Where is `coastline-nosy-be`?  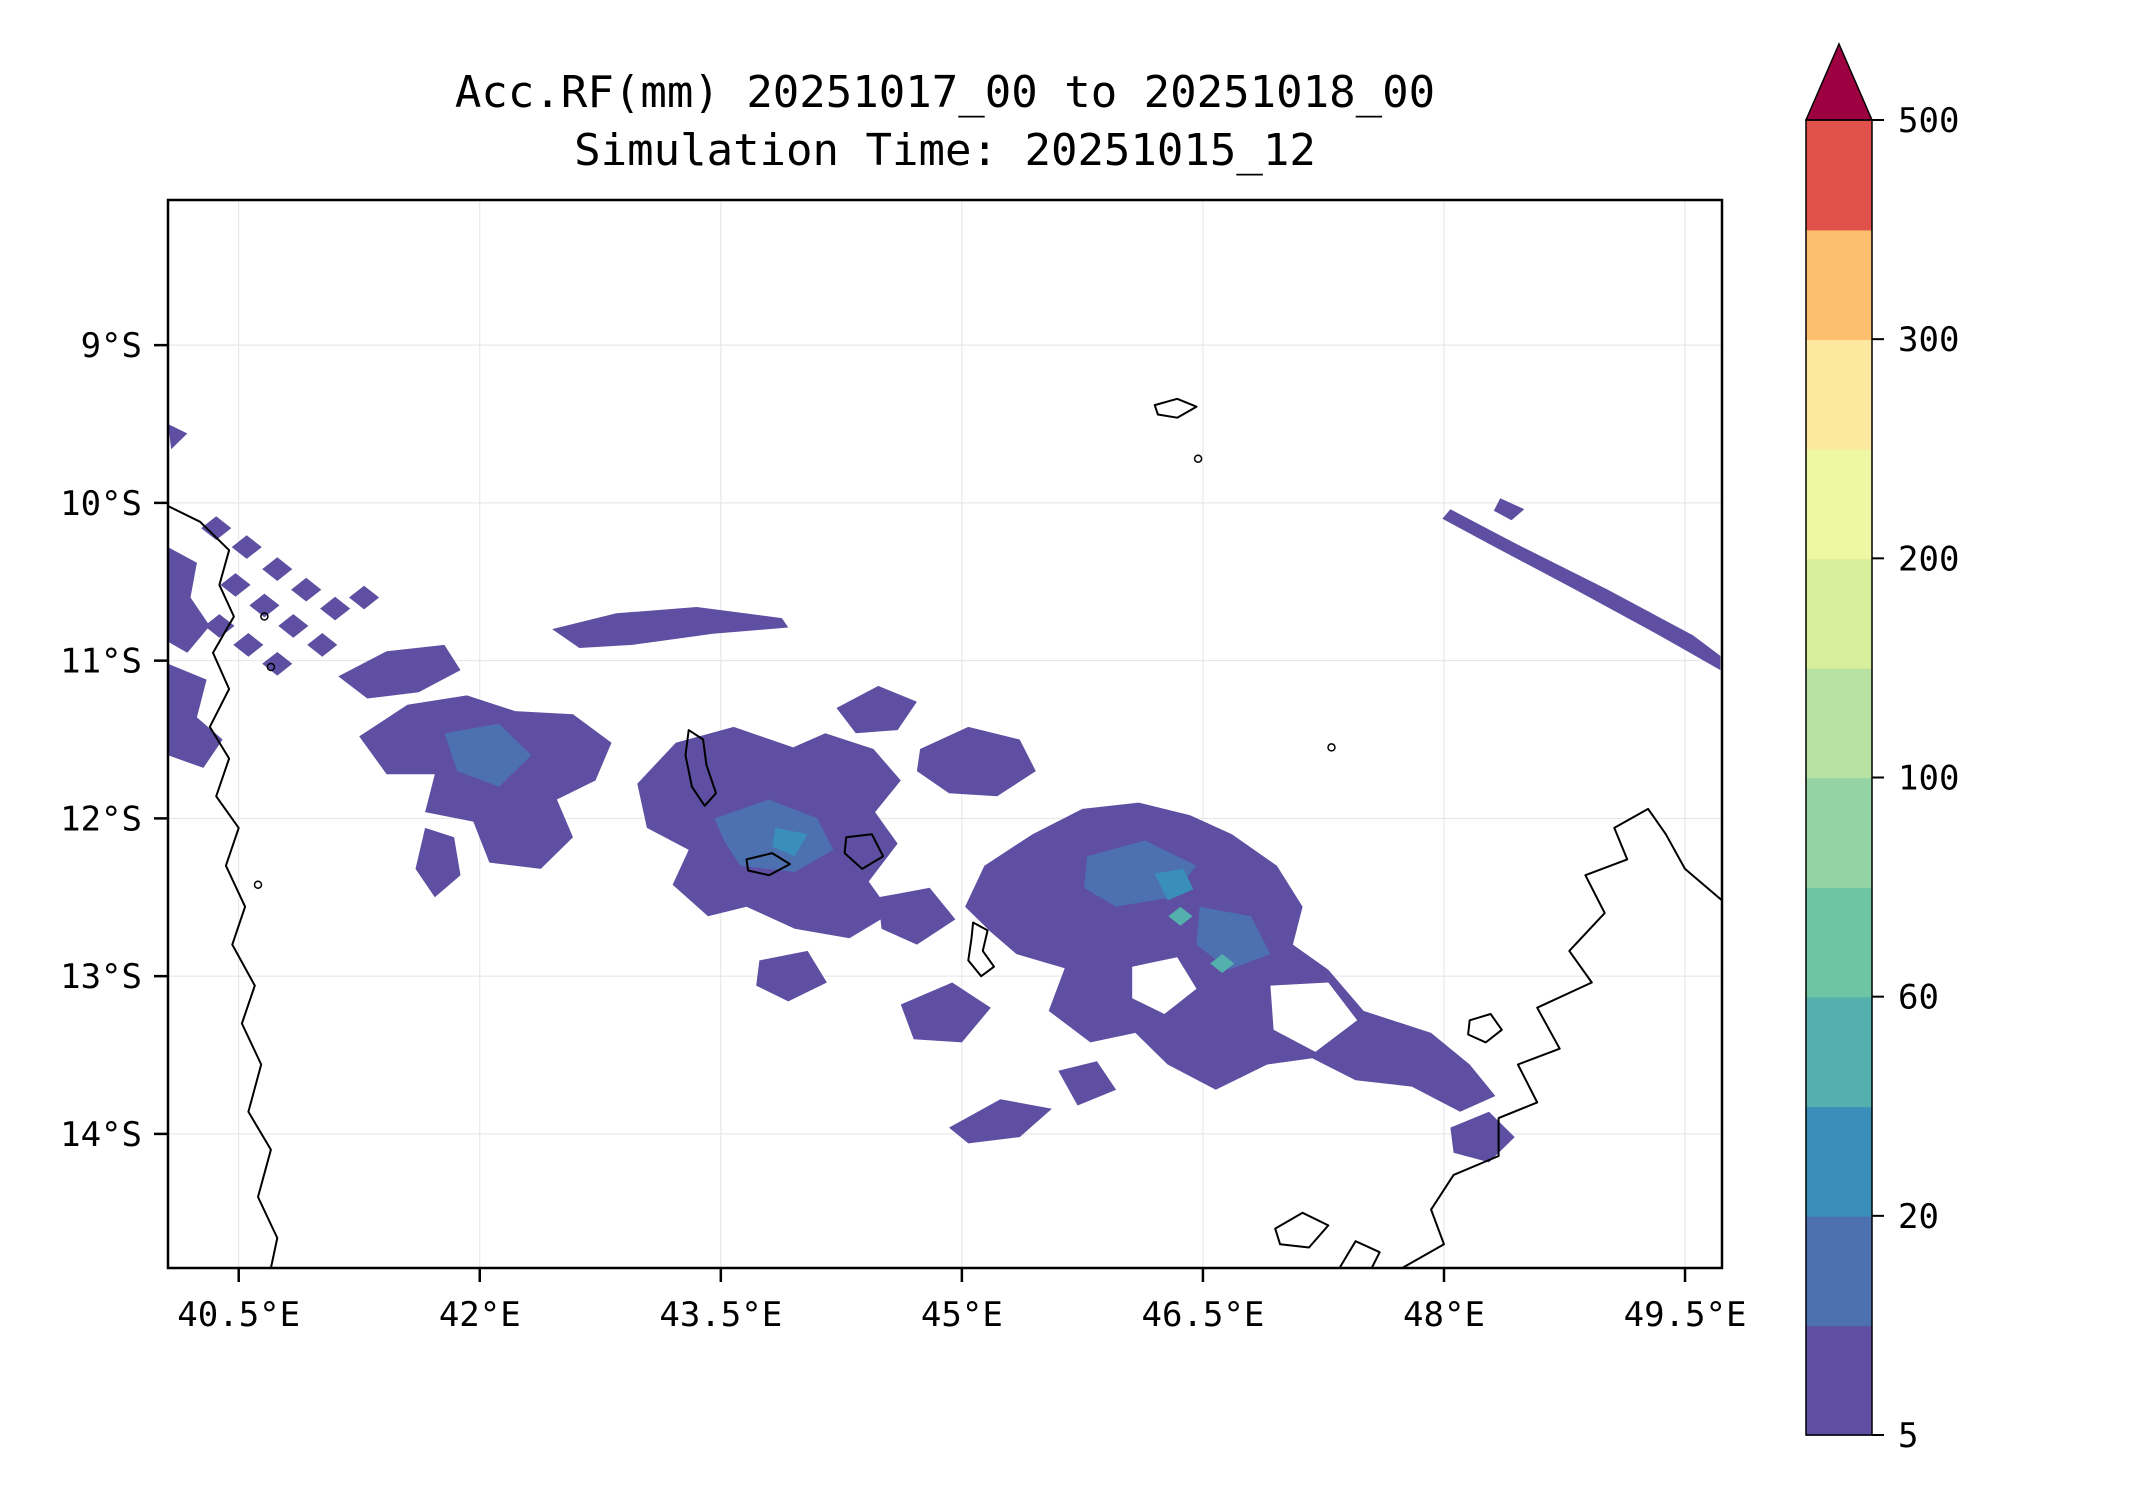 coastline-nosy-be is located at coordinates (1485, 1028).